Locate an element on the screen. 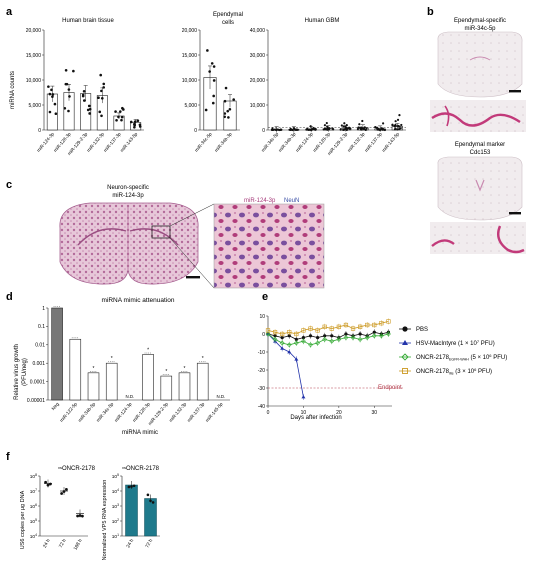 The height and width of the screenshot is (584, 549). e-legend-oncr1-exp: 6 is located at coordinates (490, 355).